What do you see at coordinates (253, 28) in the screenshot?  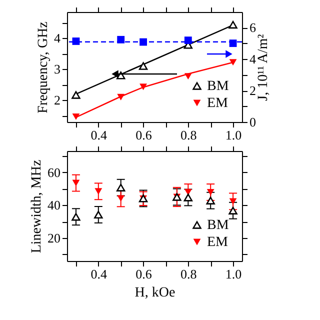 I see `y2-tick-label: 6` at bounding box center [253, 28].